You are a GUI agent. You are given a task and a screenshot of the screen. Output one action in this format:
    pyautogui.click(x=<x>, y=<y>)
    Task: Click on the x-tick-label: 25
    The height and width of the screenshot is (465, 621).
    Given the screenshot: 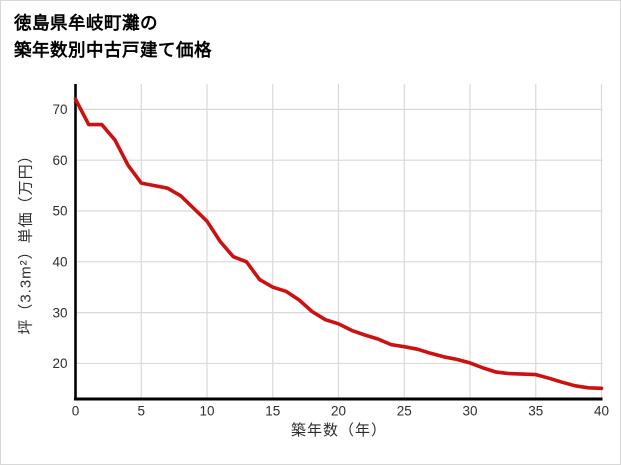 What is the action you would take?
    pyautogui.click(x=404, y=411)
    